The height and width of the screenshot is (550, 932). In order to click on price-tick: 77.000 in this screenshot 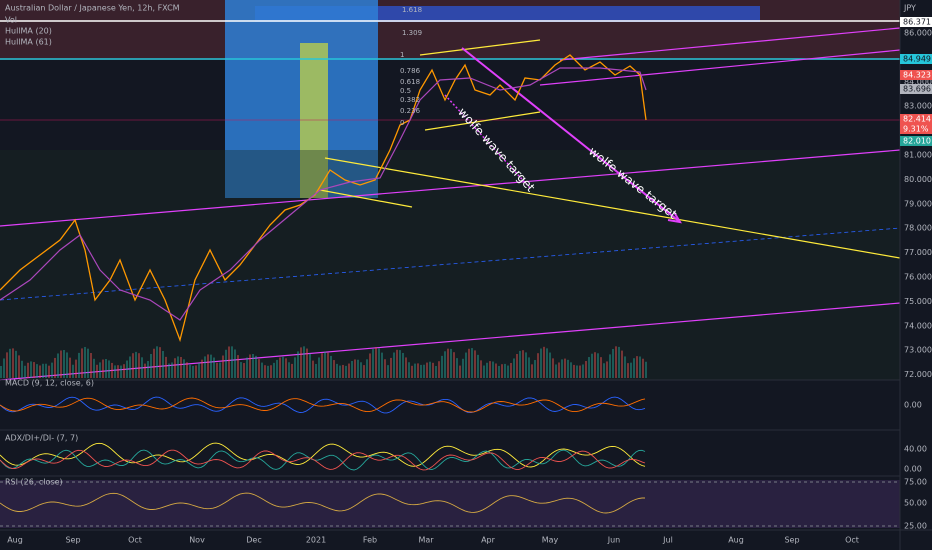, I will do `click(918, 252)`.